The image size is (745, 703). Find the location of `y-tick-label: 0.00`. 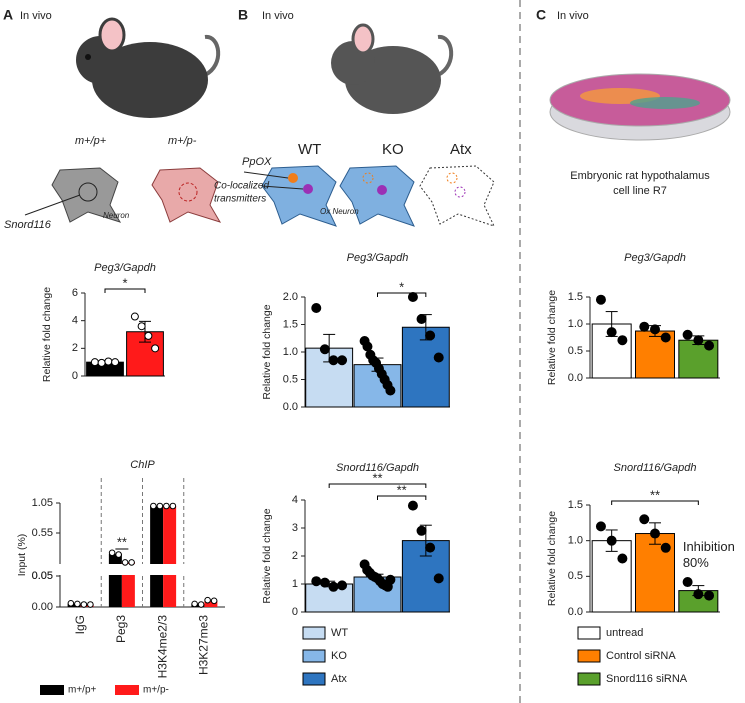

y-tick-label: 0.00 is located at coordinates (42, 607).